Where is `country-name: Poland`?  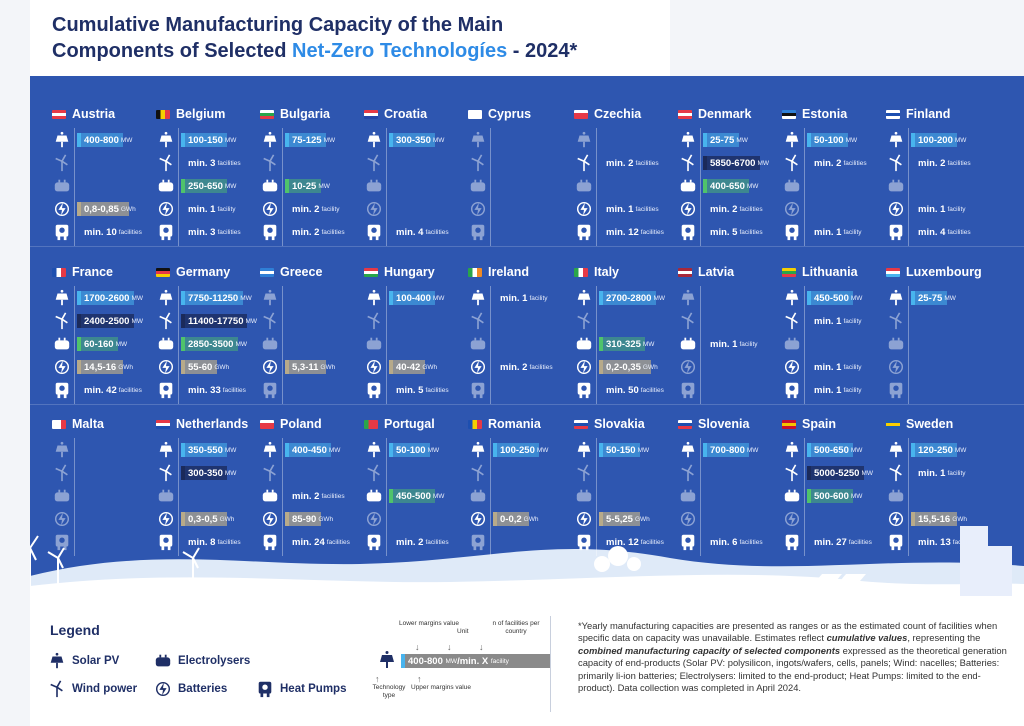 country-name: Poland is located at coordinates (301, 424).